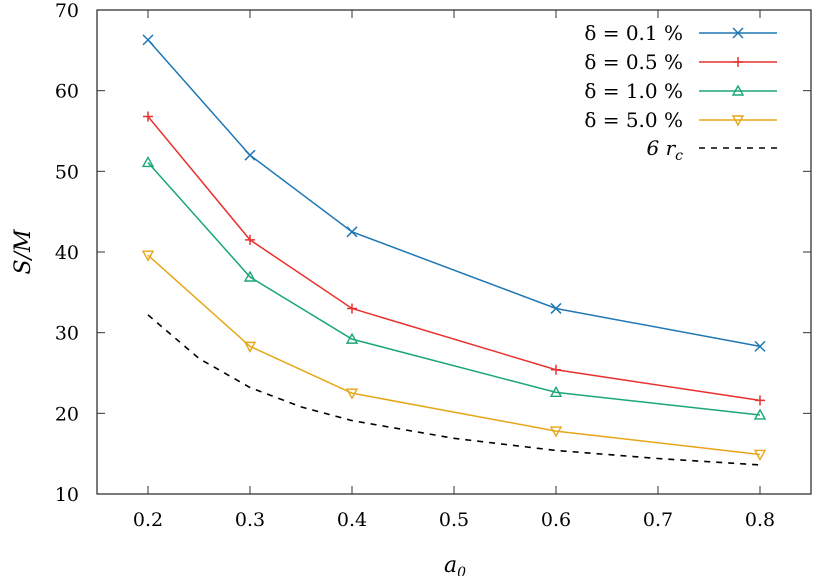  I want to click on x-axis-label: a0, so click(455, 564).